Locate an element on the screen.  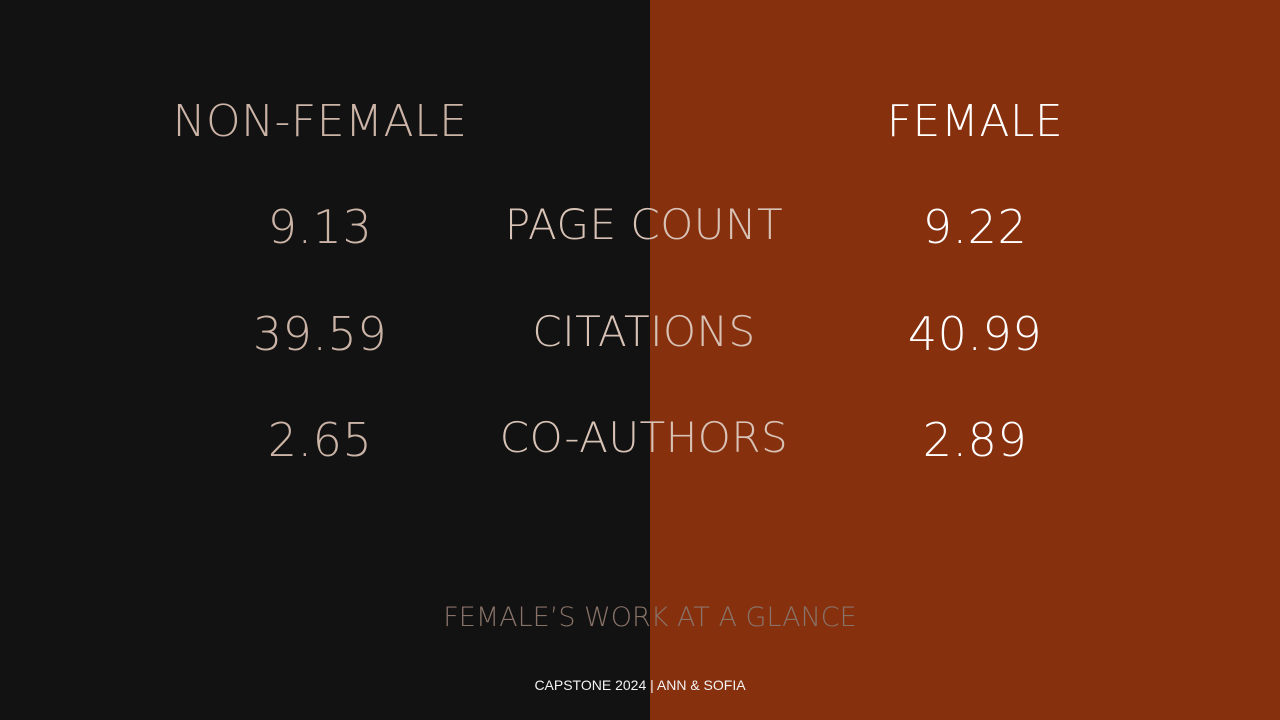
female-heading: FEMALE is located at coordinates (975, 121).